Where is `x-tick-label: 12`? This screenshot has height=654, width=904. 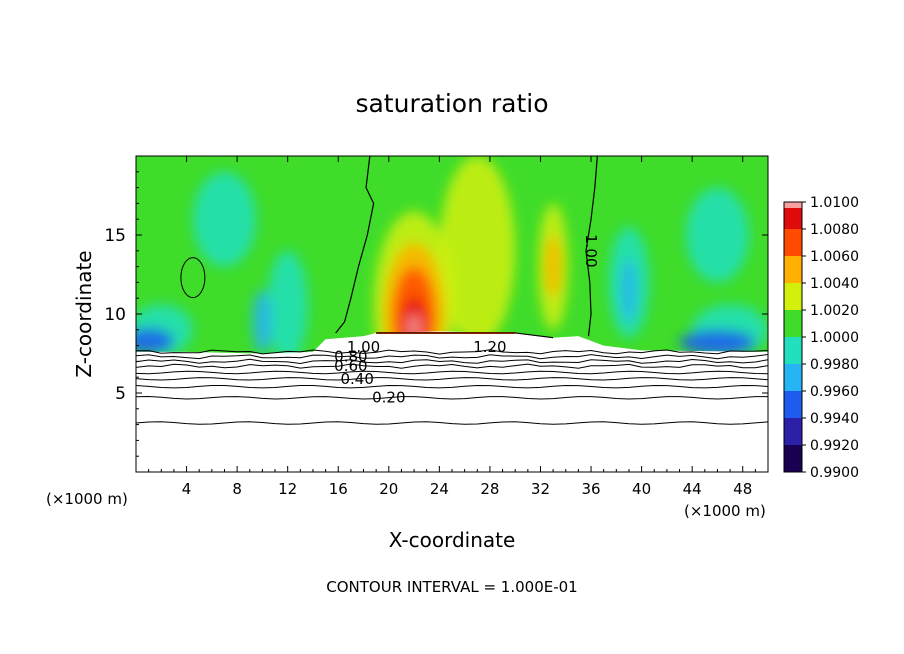 x-tick-label: 12 is located at coordinates (287, 489).